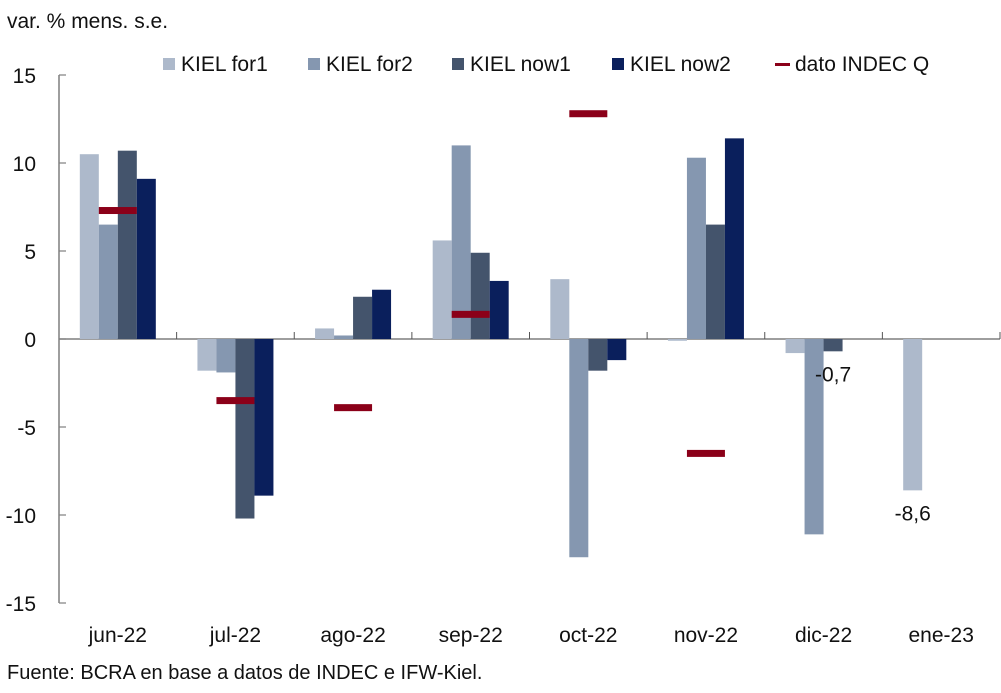 This screenshot has height=693, width=1001. I want to click on y-tick-label: -10, so click(21, 516).